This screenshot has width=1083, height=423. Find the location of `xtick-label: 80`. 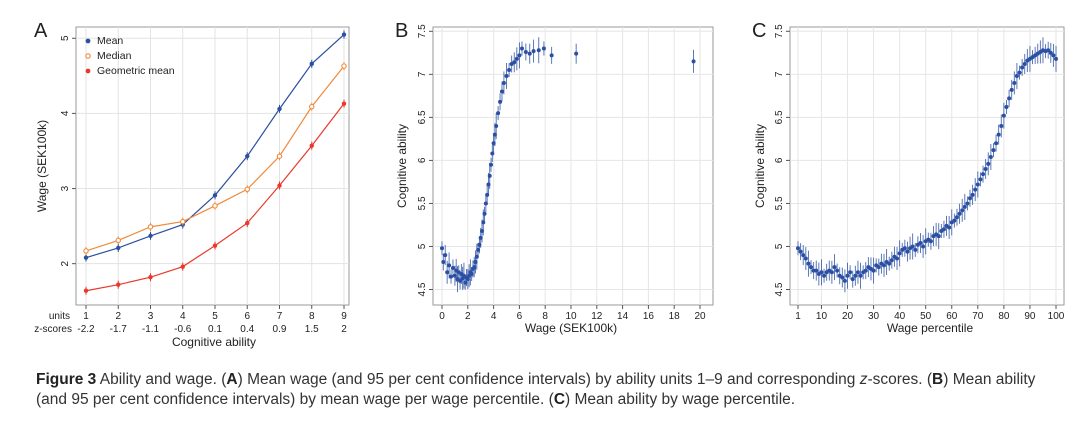

xtick-label: 80 is located at coordinates (1004, 316).